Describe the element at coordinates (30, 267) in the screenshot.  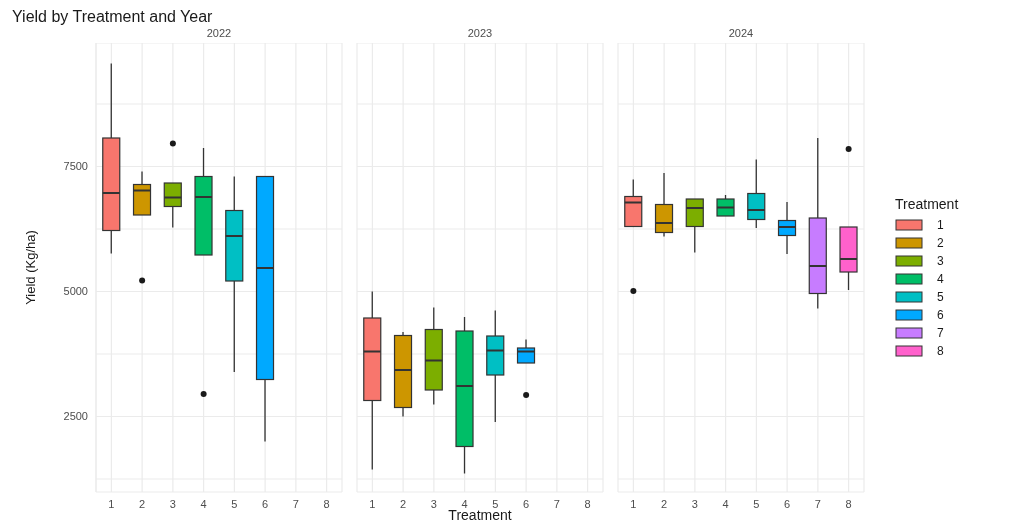
I see `y-axis-title: Yield (Kg/ha)` at that location.